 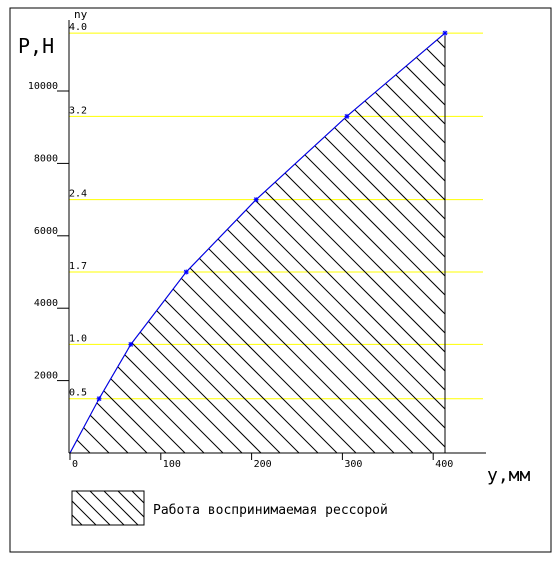 What do you see at coordinates (78, 27) in the screenshot?
I see `ny-label-5: 4.0` at bounding box center [78, 27].